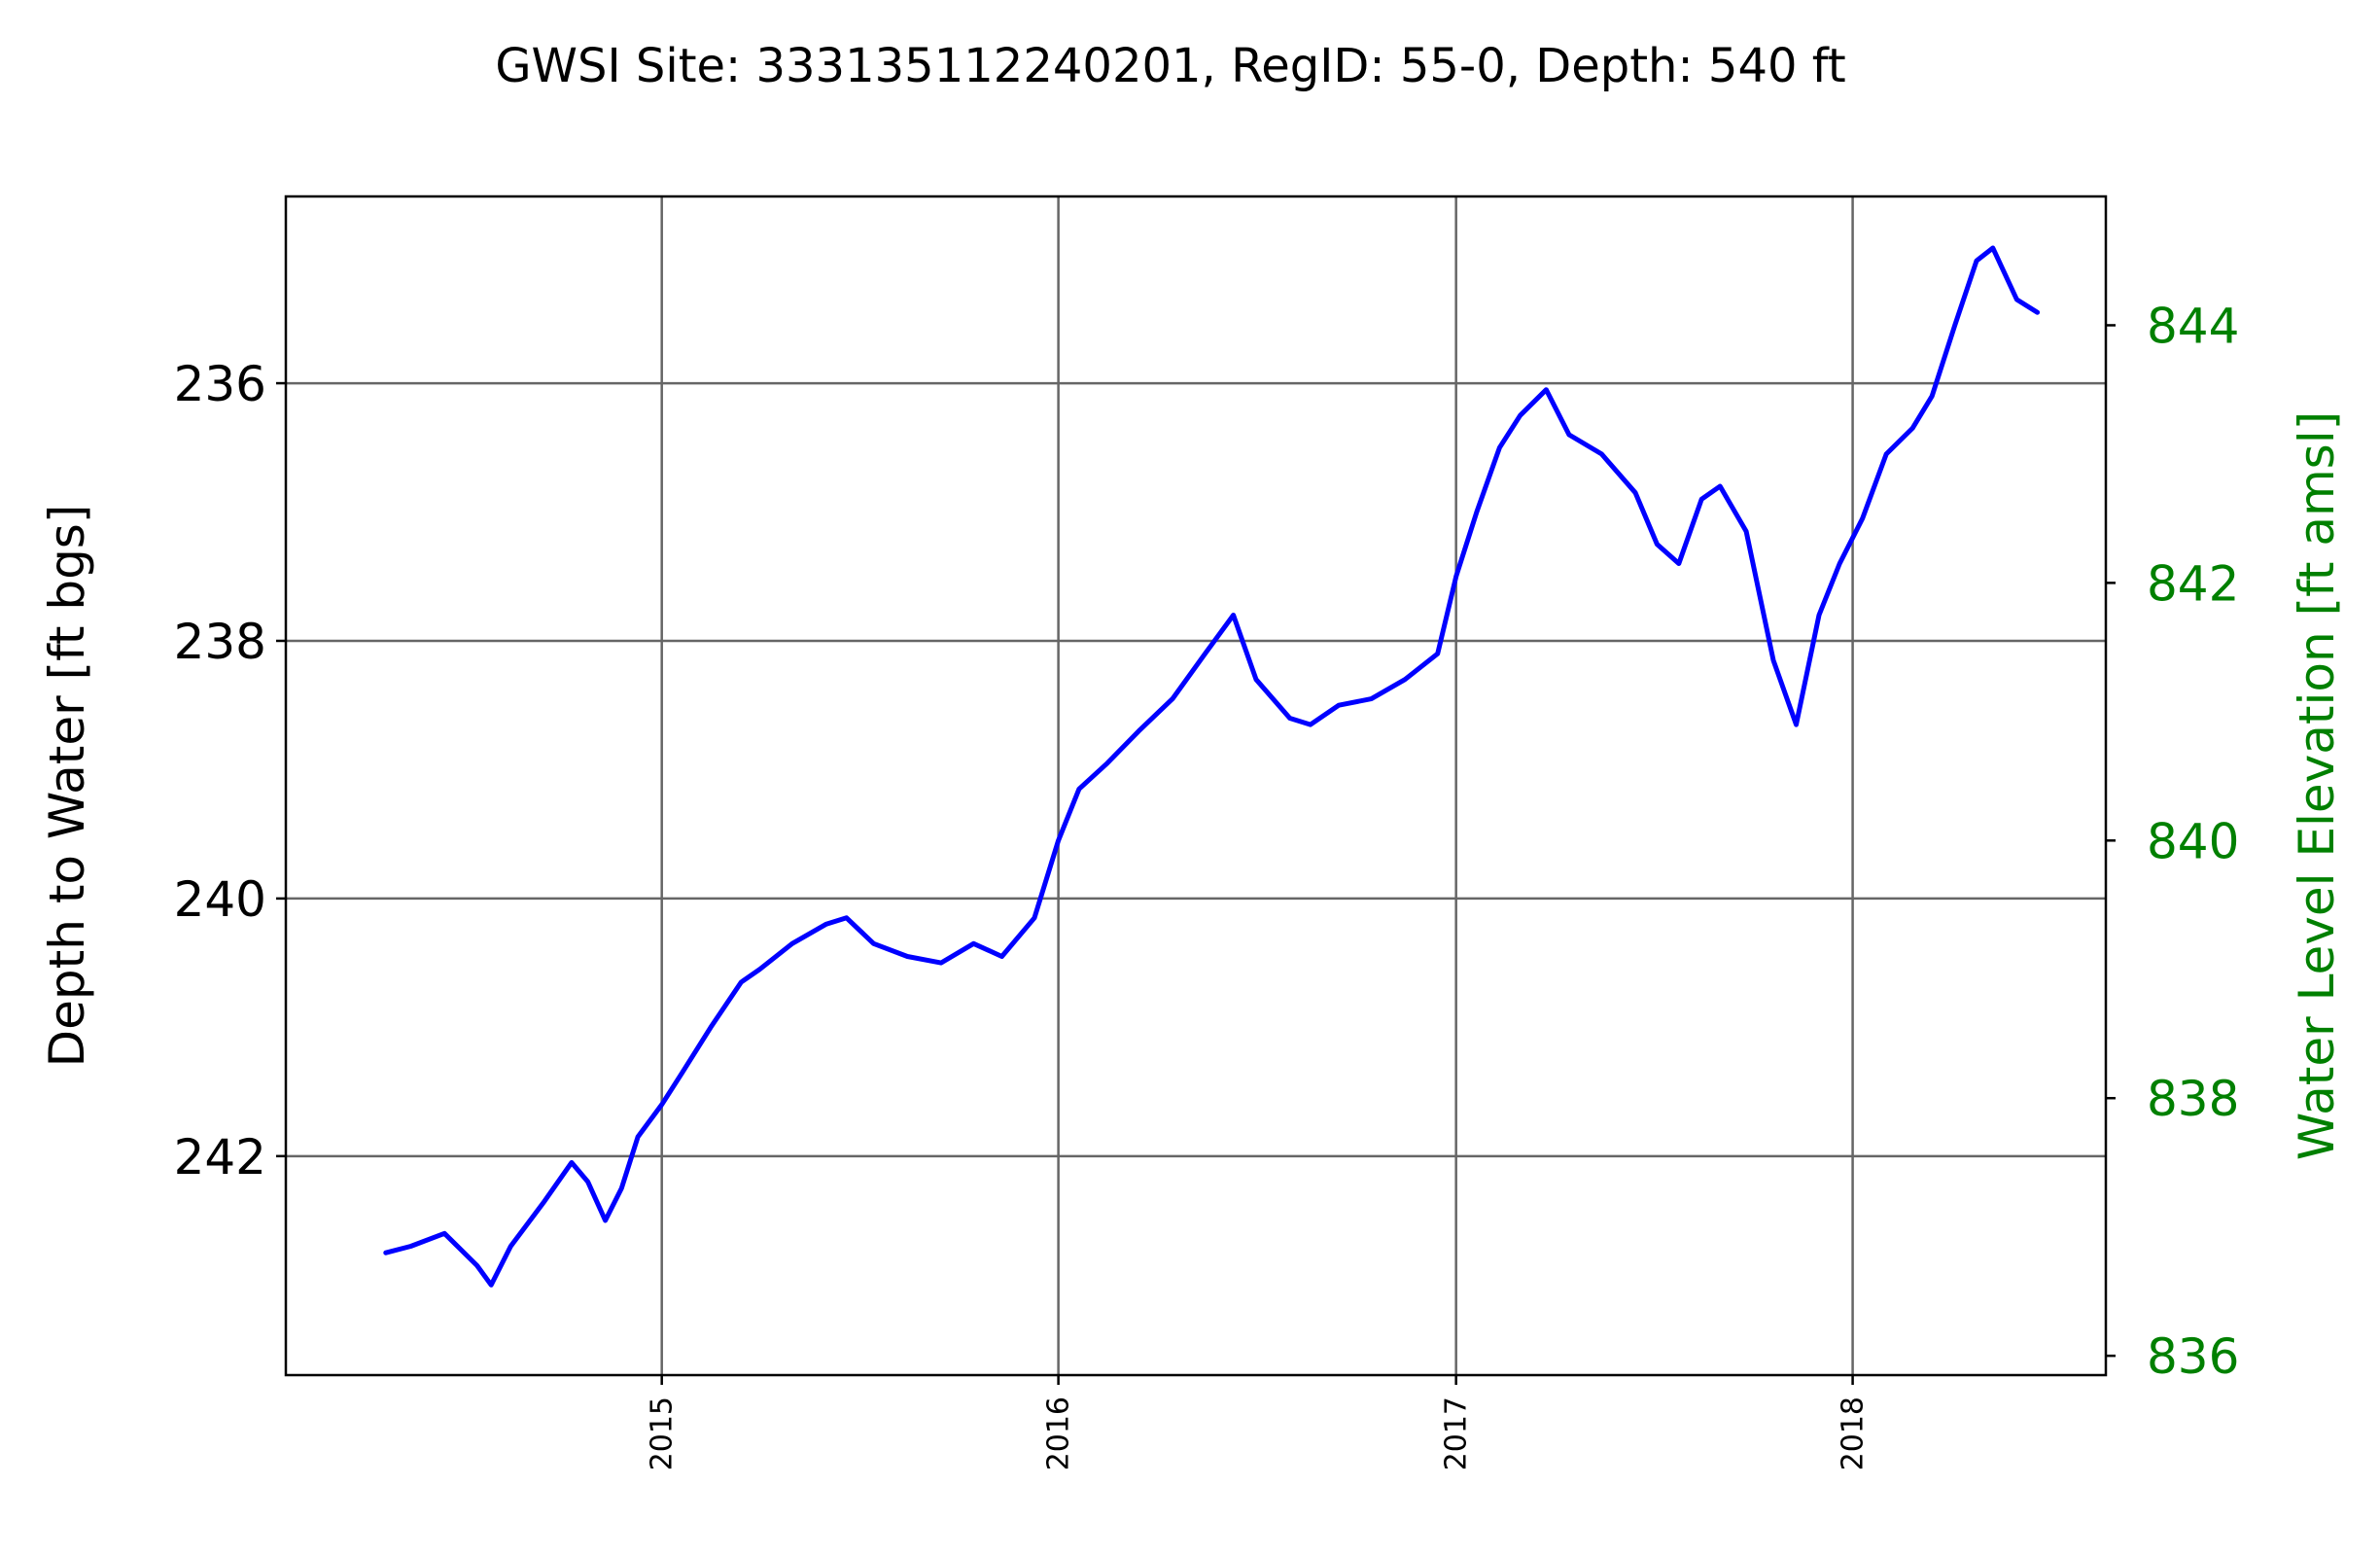 This screenshot has width=2380, height=1556. I want to click on y2-tick-label: 844, so click(2193, 326).